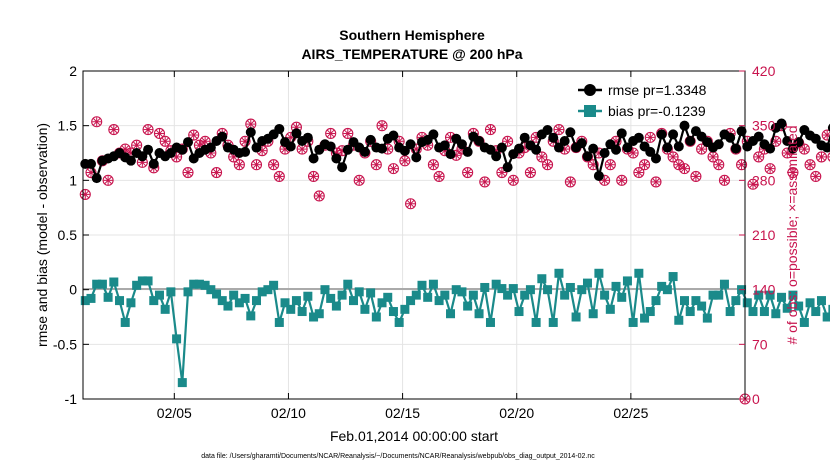 Image resolution: width=830 pixels, height=470 pixels. I want to click on legend: rmse pr=1.3348 bias pr=-0.1239, so click(642, 100).